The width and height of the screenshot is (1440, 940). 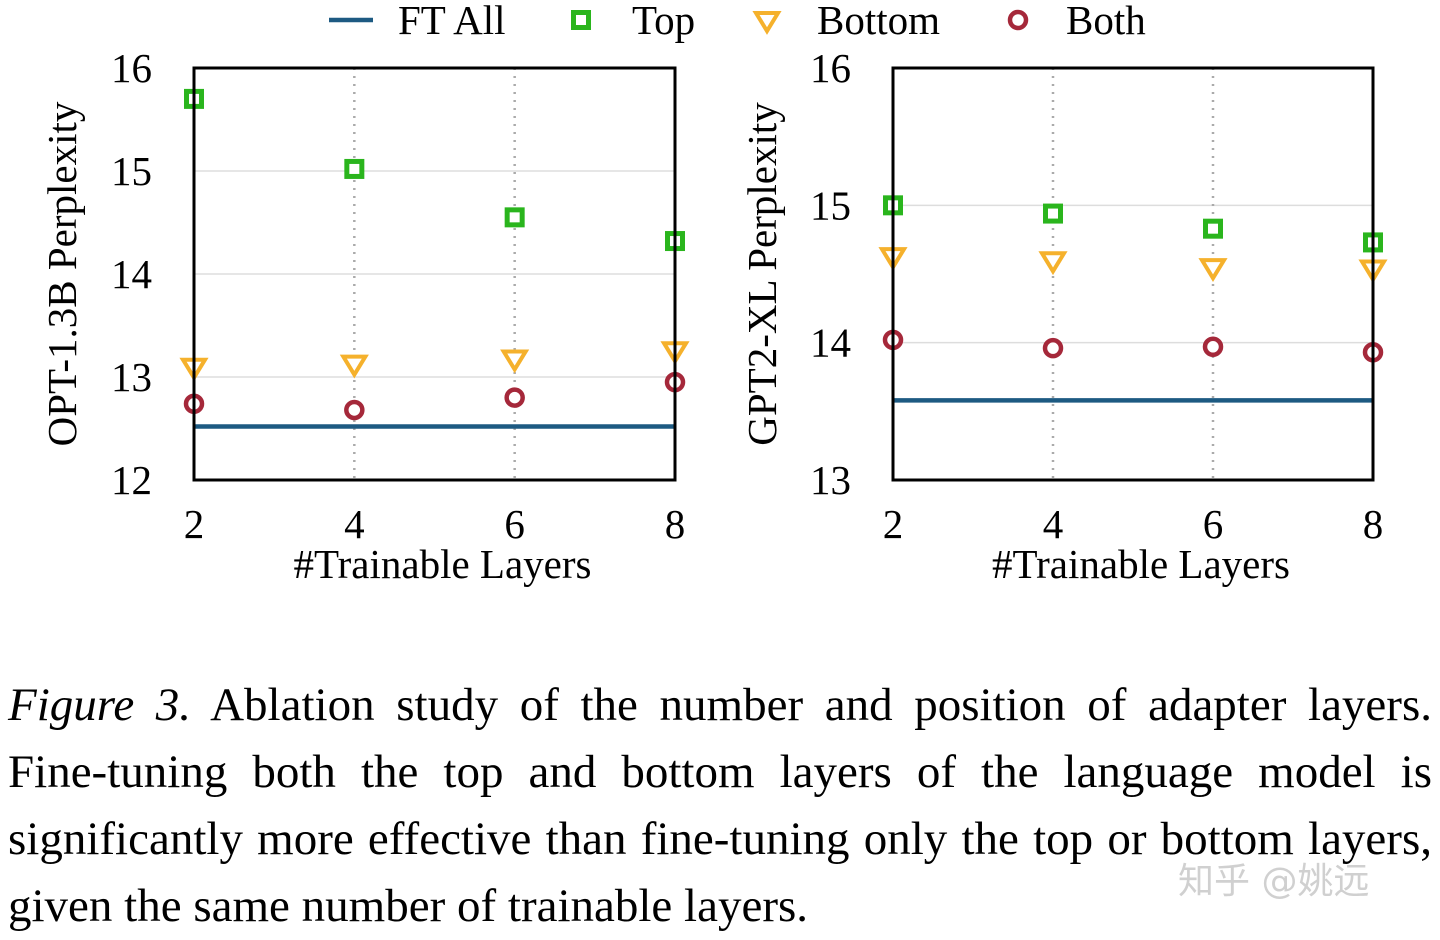 What do you see at coordinates (131, 480) in the screenshot?
I see `y-tick-label: 12` at bounding box center [131, 480].